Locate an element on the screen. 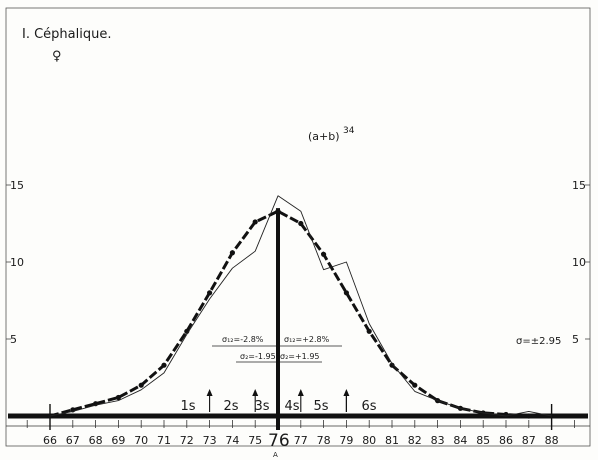  annotation-lower-left: σ₂=-1.95 is located at coordinates (258, 356).